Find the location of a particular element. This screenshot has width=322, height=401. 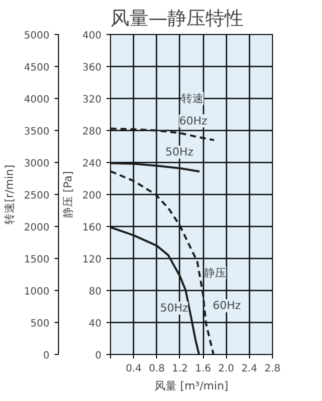

chart-title: 风量—静压特性 is located at coordinates (177, 19).